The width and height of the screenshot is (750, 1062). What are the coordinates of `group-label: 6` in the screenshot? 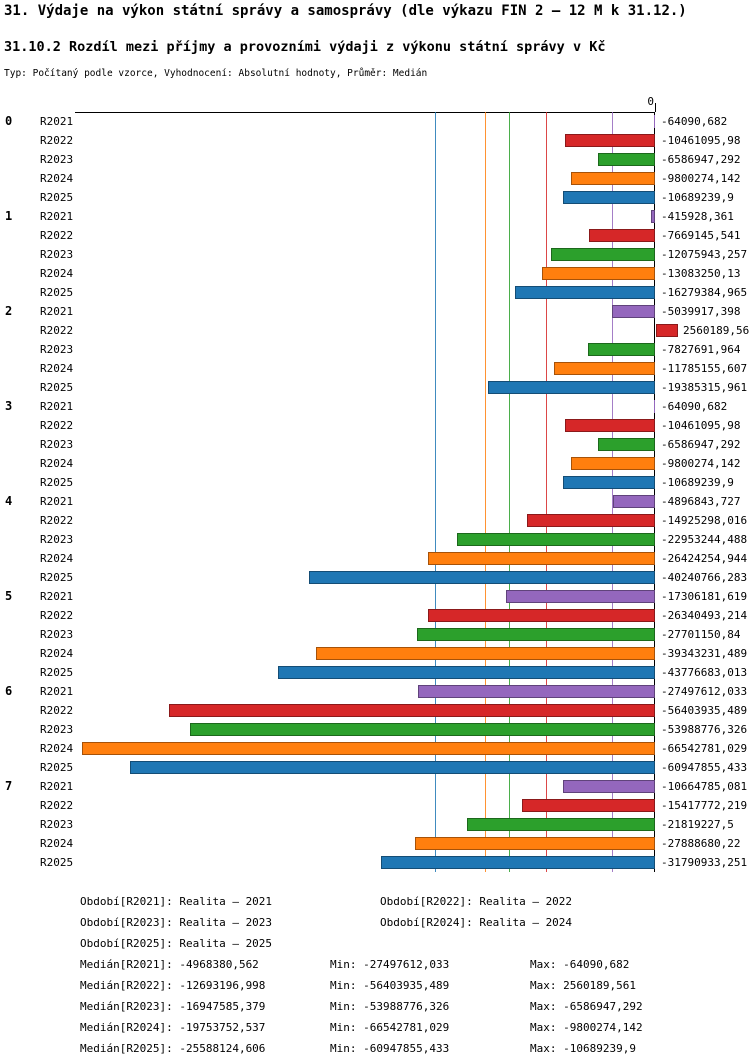 It's located at (9, 691).